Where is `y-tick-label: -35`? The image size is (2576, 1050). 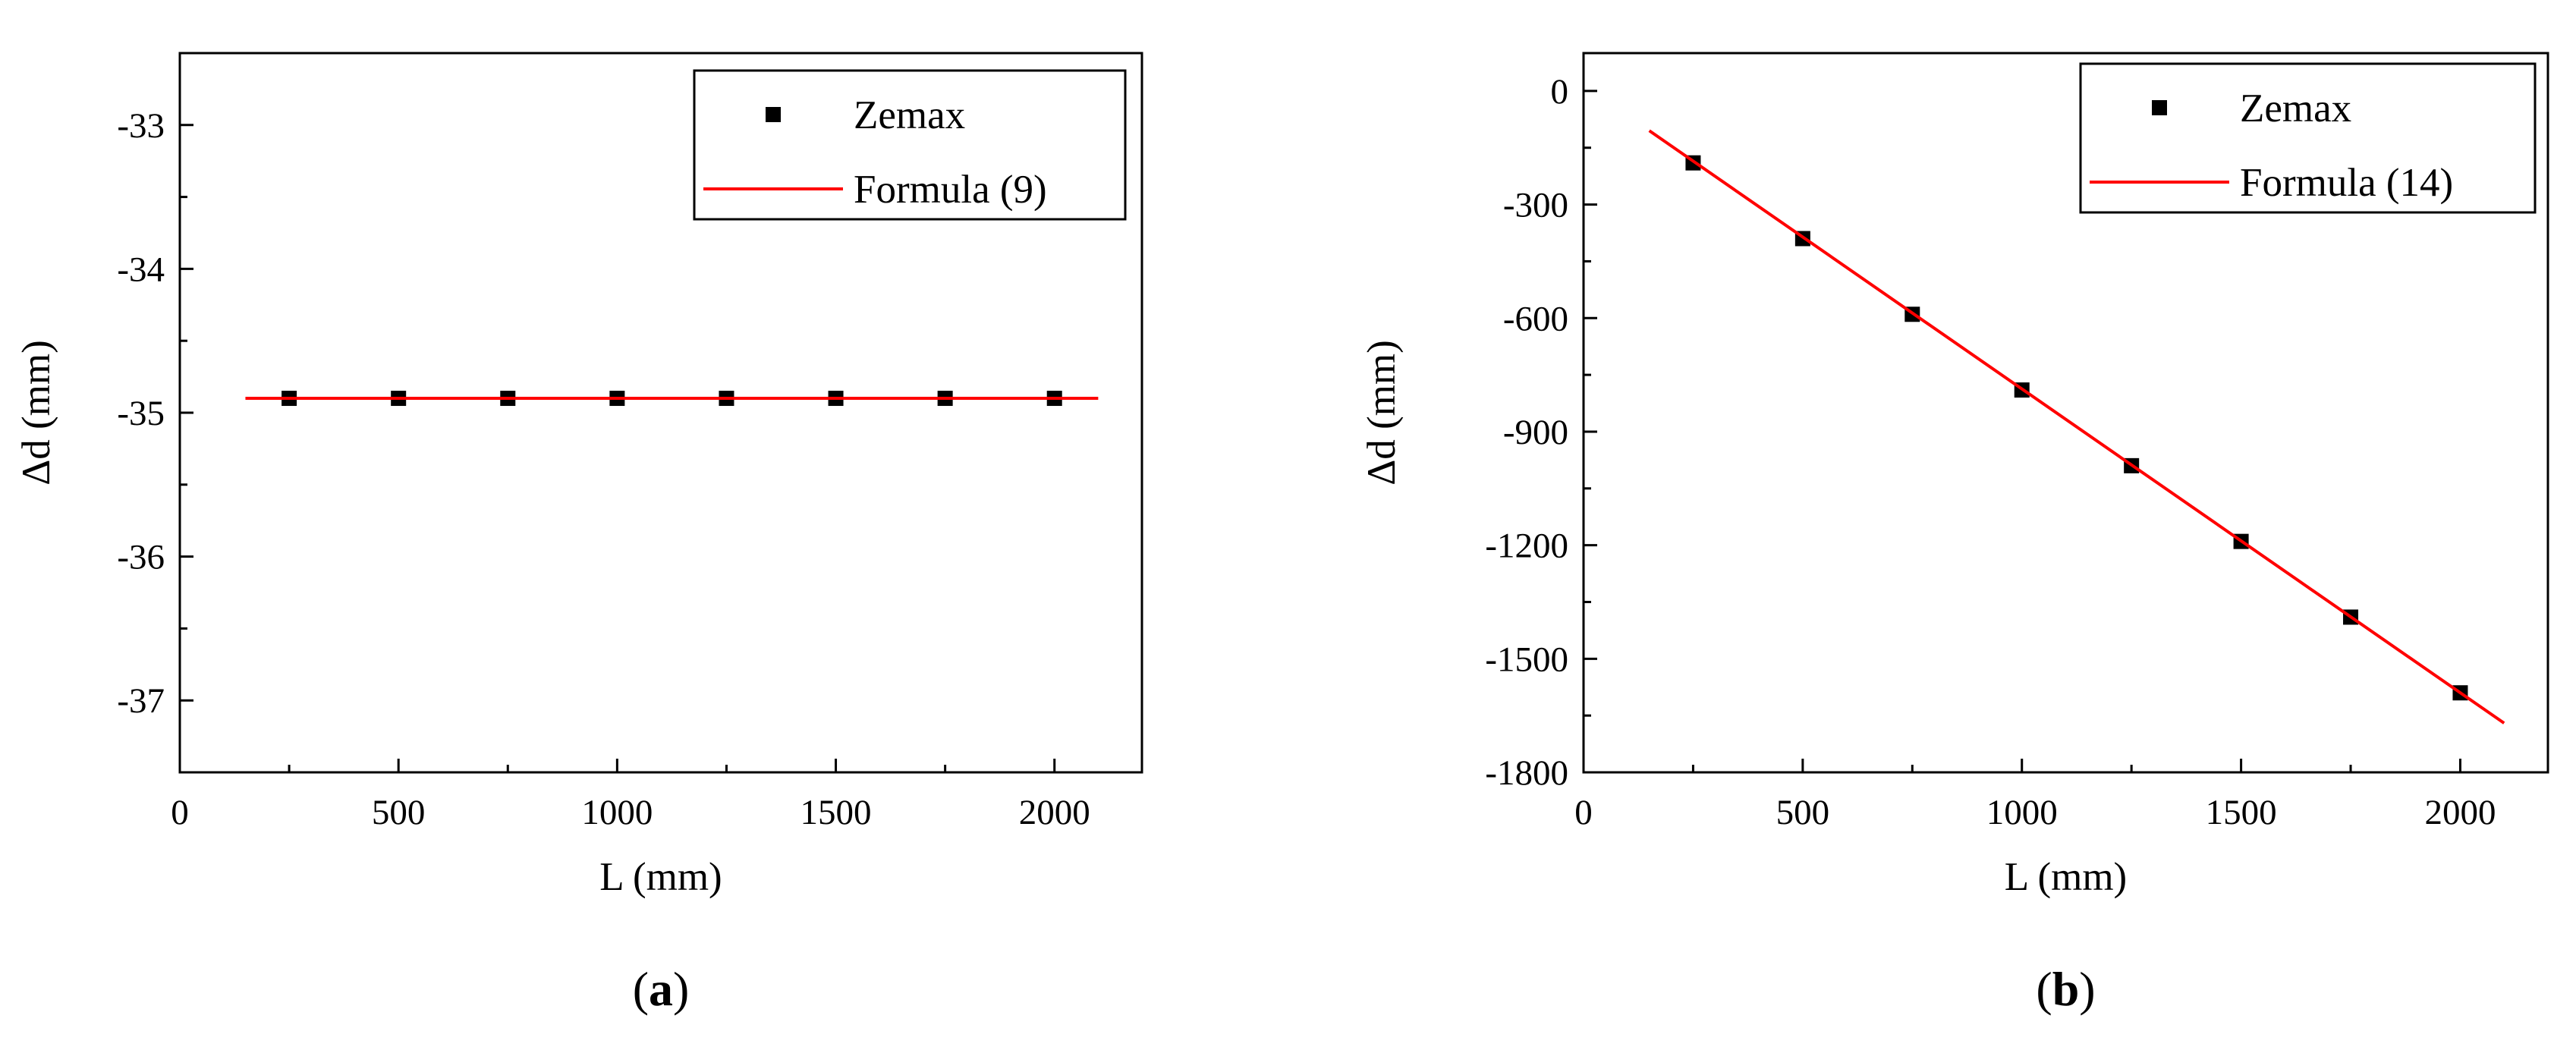 y-tick-label: -35 is located at coordinates (141, 413).